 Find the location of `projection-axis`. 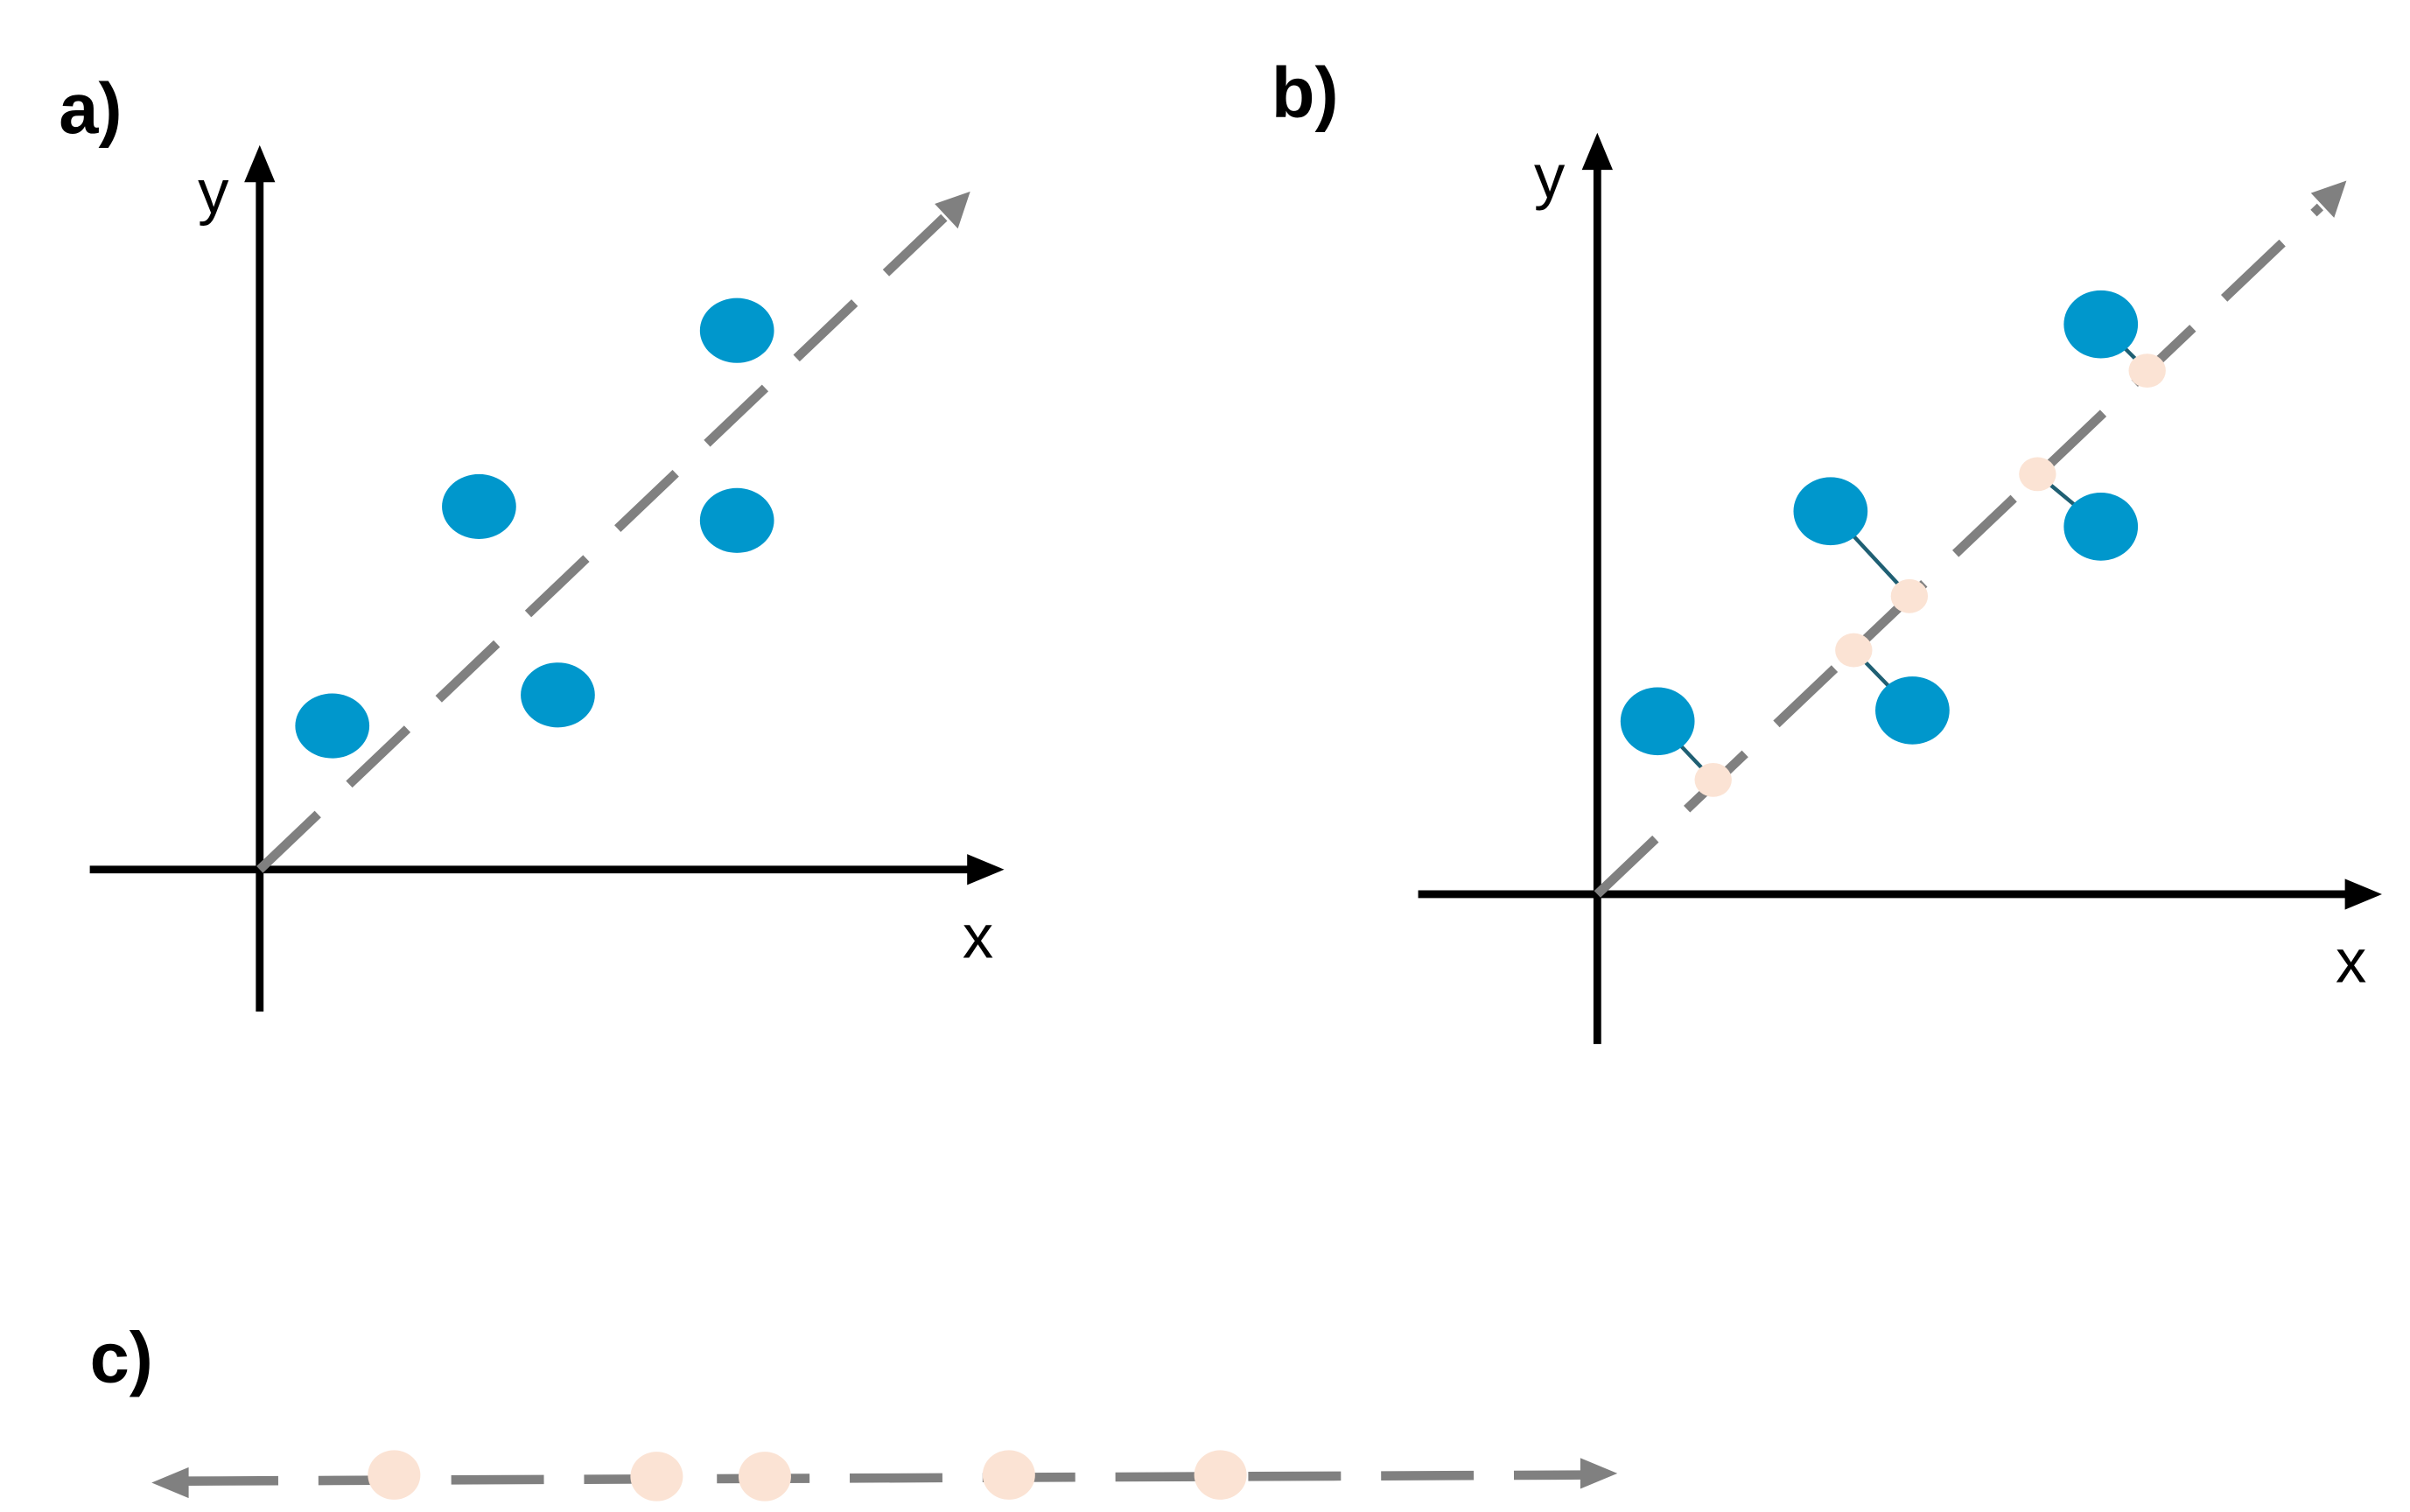

projection-axis is located at coordinates (885, 1478).